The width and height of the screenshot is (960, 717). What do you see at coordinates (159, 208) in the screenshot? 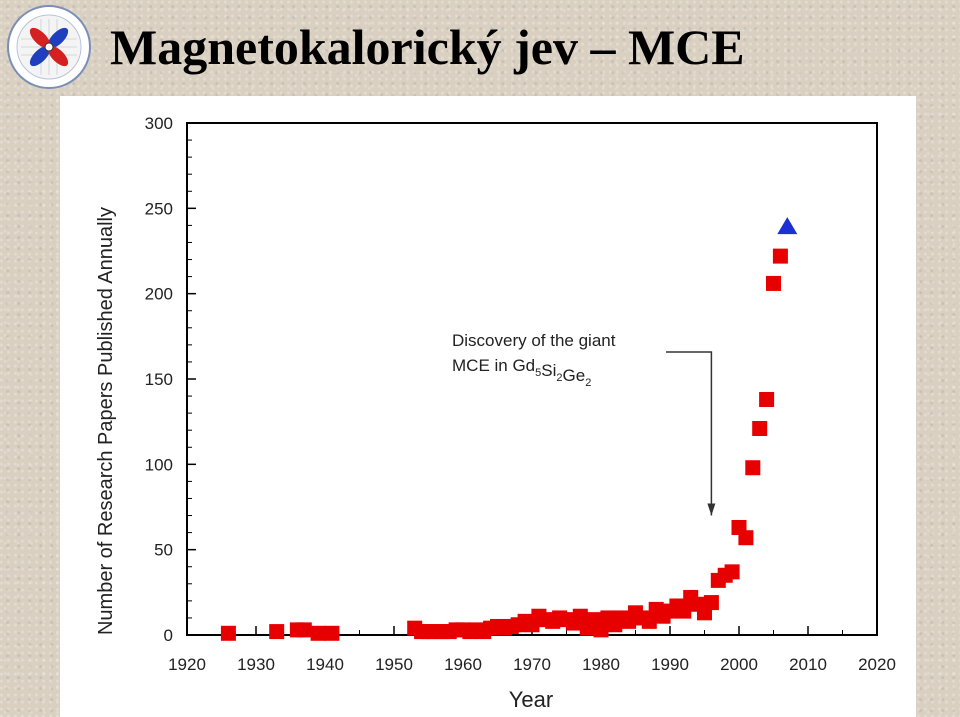
I see `y-tick-label: 250` at bounding box center [159, 208].